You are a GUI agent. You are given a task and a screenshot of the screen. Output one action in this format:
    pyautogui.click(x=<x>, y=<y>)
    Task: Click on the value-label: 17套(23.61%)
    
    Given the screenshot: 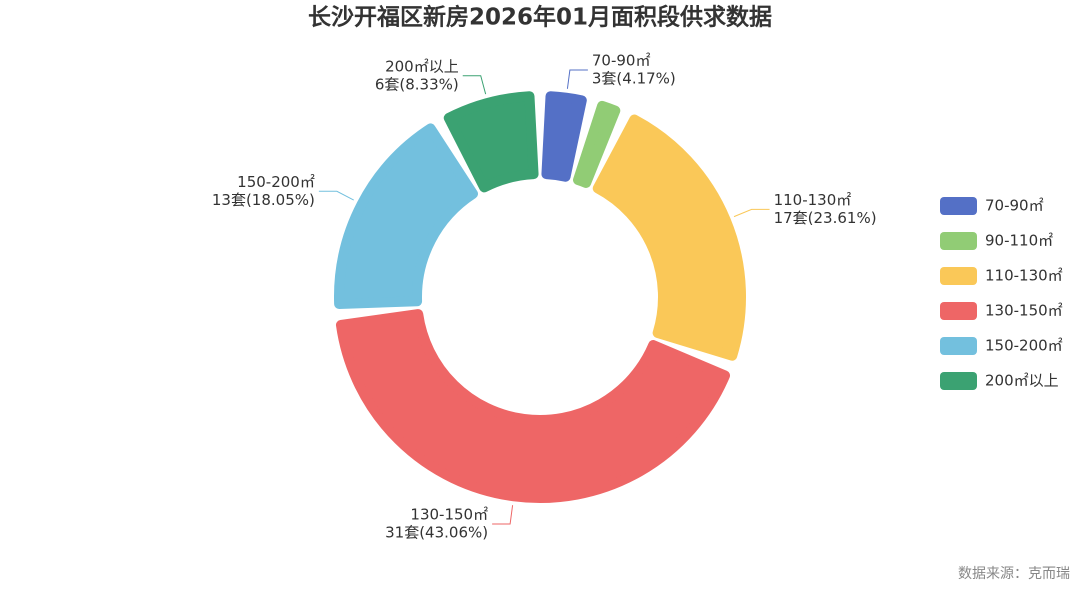 What is the action you would take?
    pyautogui.click(x=825, y=218)
    